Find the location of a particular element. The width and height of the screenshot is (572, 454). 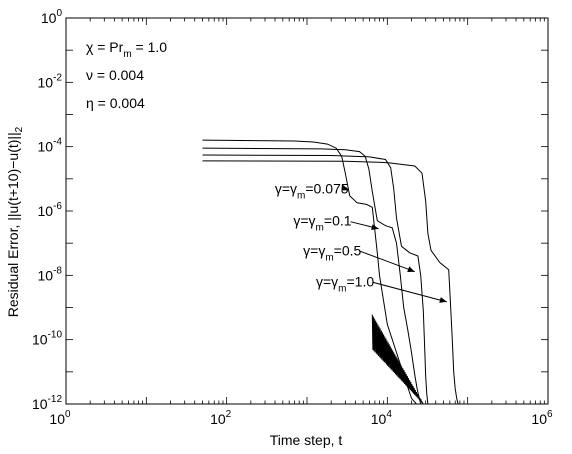

x-tick-exponent: 4 is located at coordinates (389, 414).